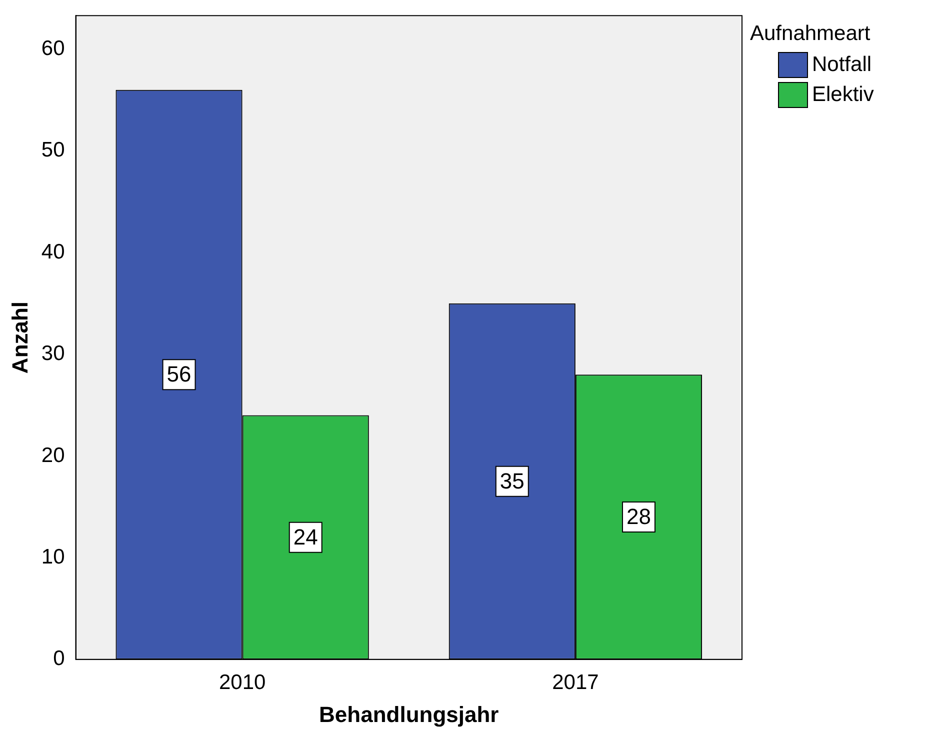  What do you see at coordinates (242, 682) in the screenshot?
I see `x-tick-label: 2010` at bounding box center [242, 682].